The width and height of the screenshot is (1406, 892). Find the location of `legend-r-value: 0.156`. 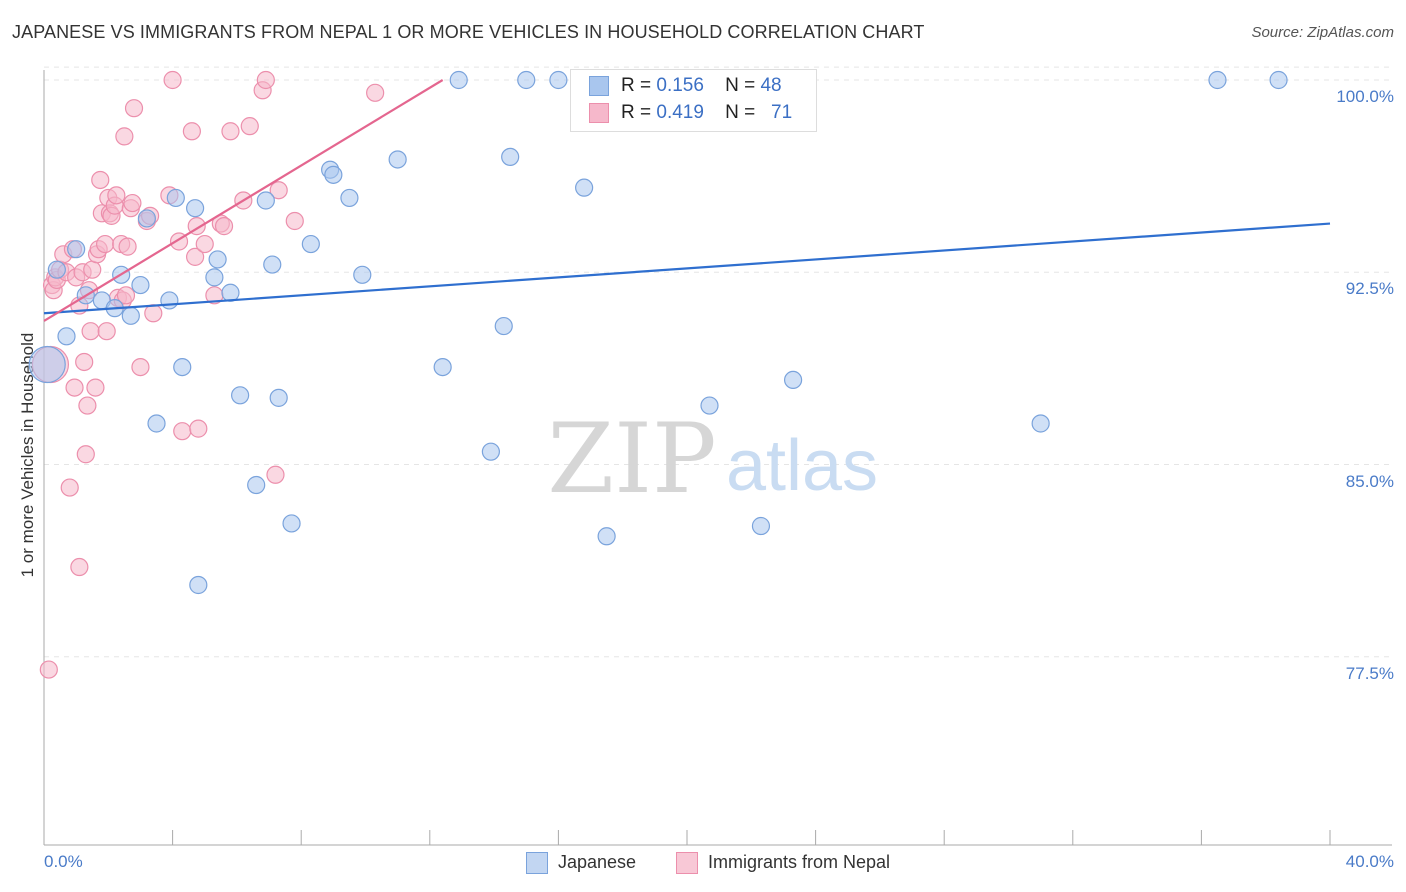

legend-r-value: 0.156 is located at coordinates (680, 85).